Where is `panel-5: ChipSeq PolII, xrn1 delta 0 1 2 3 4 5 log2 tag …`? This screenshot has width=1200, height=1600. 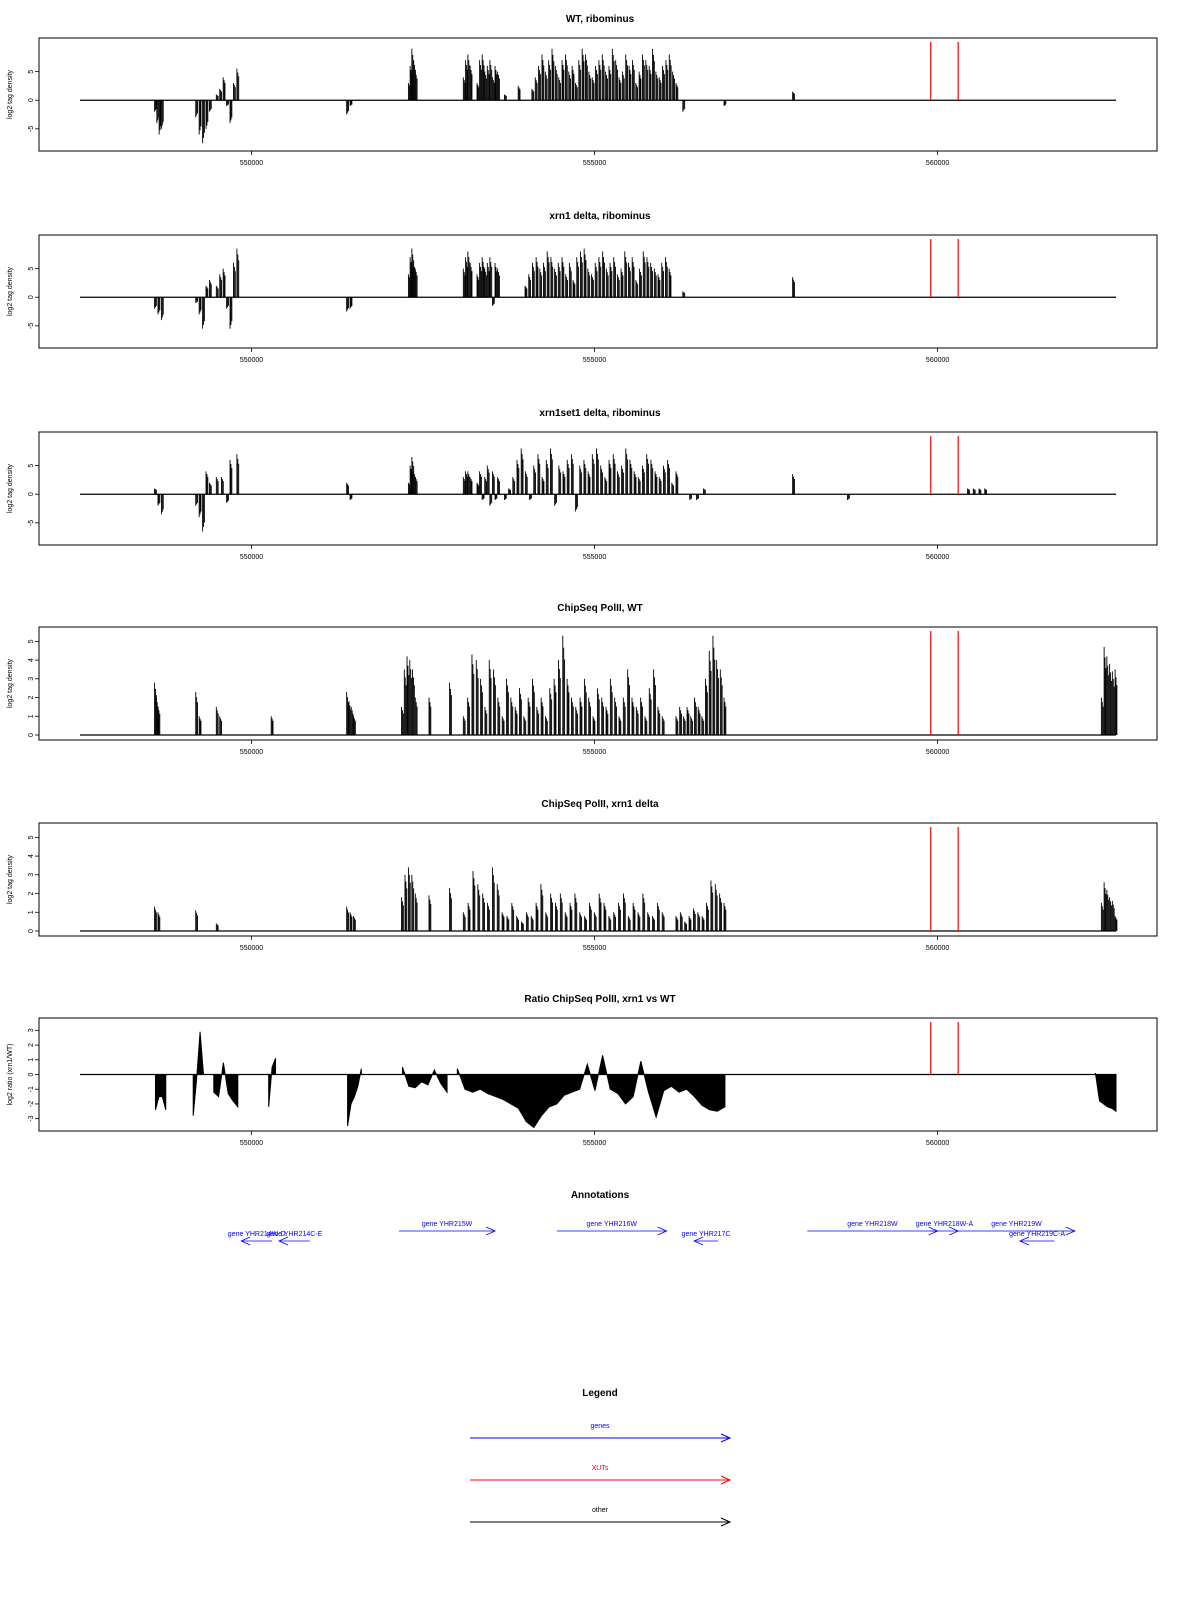
panel-5: ChipSeq PolII, xrn1 delta 0 1 2 3 4 5 log2 tag … is located at coordinates (582, 875).